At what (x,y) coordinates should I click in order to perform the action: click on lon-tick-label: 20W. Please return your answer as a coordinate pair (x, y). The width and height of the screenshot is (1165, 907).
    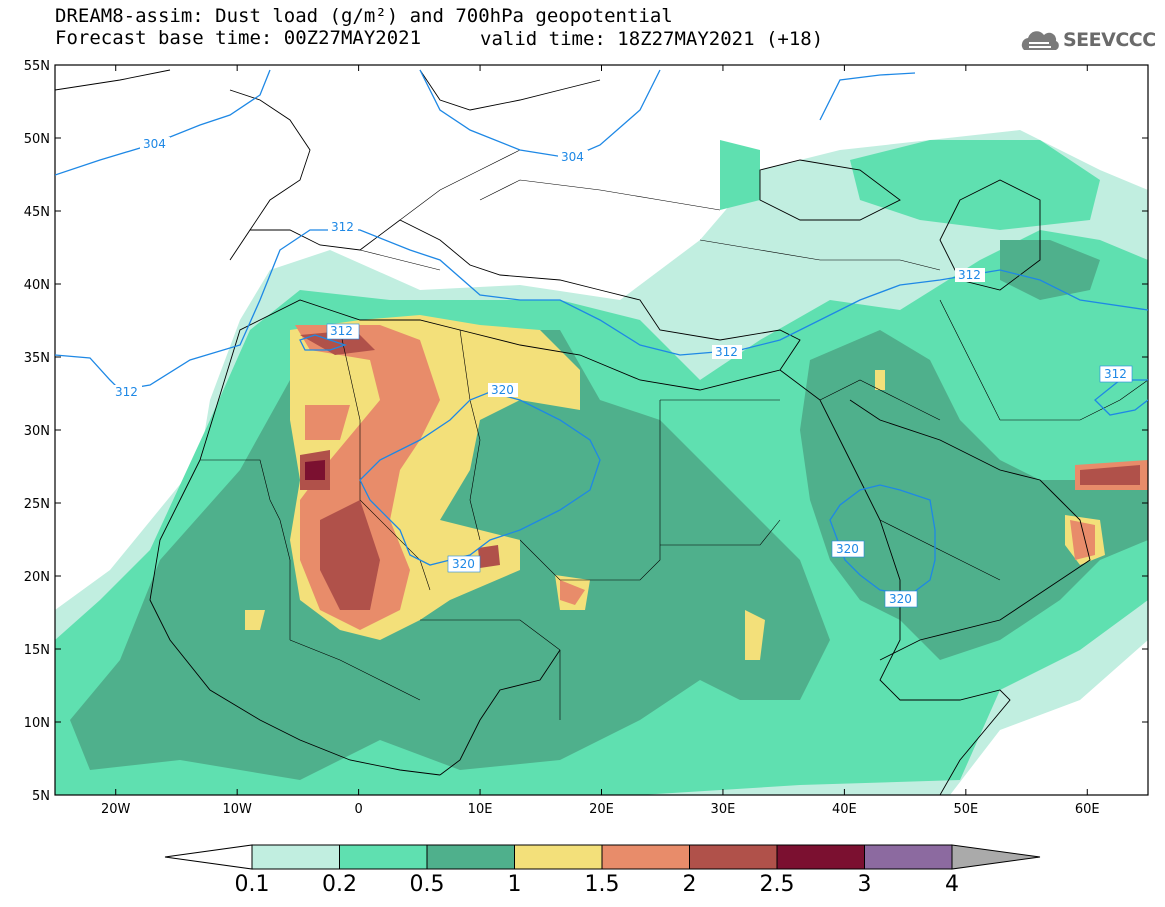
    Looking at the image, I should click on (116, 809).